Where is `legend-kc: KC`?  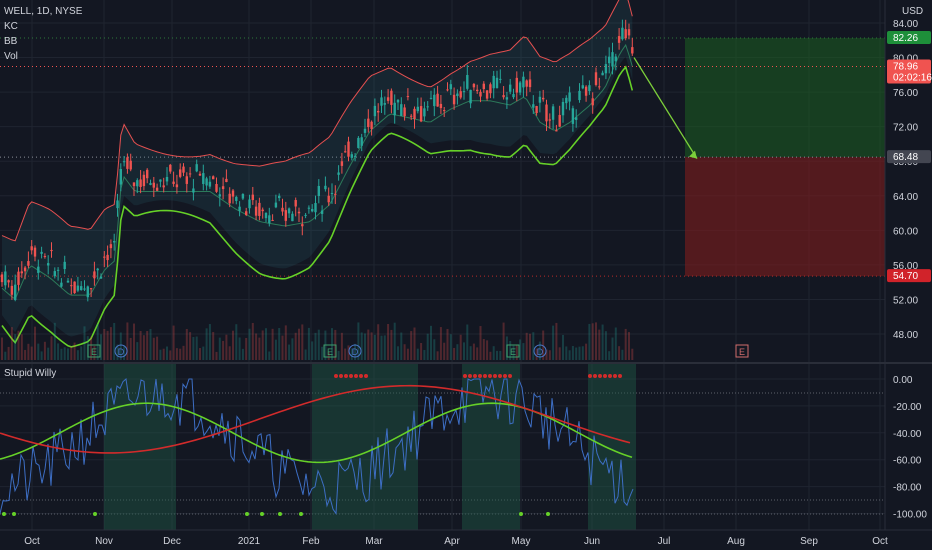 legend-kc: KC is located at coordinates (11, 26).